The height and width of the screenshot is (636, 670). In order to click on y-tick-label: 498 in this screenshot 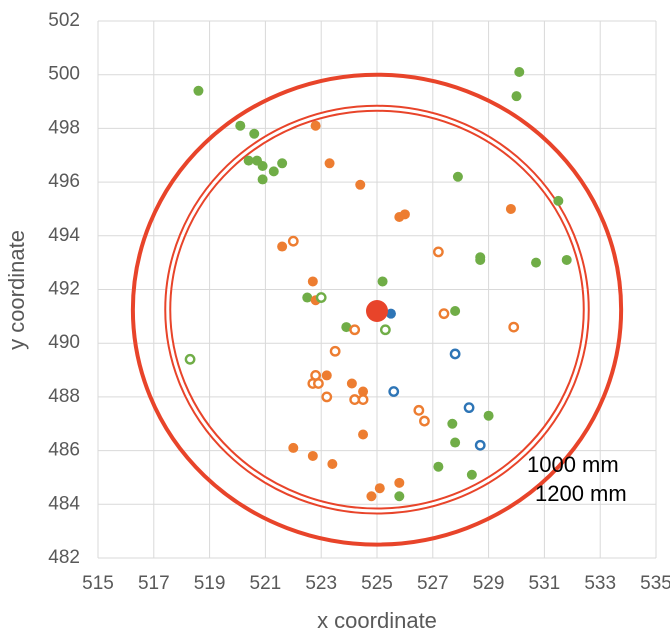, I will do `click(64, 127)`.